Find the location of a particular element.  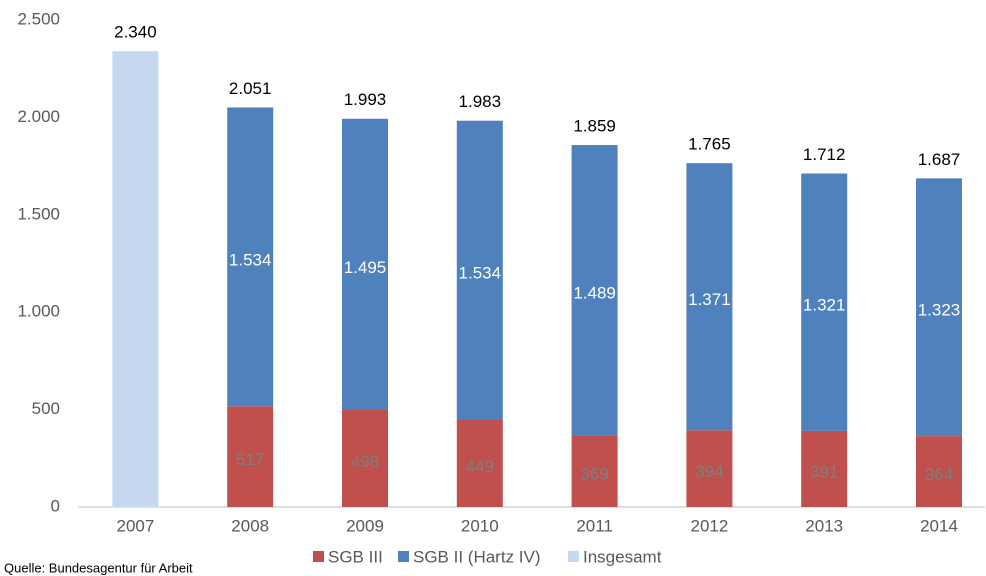

data-label: 1.323 is located at coordinates (939, 310).